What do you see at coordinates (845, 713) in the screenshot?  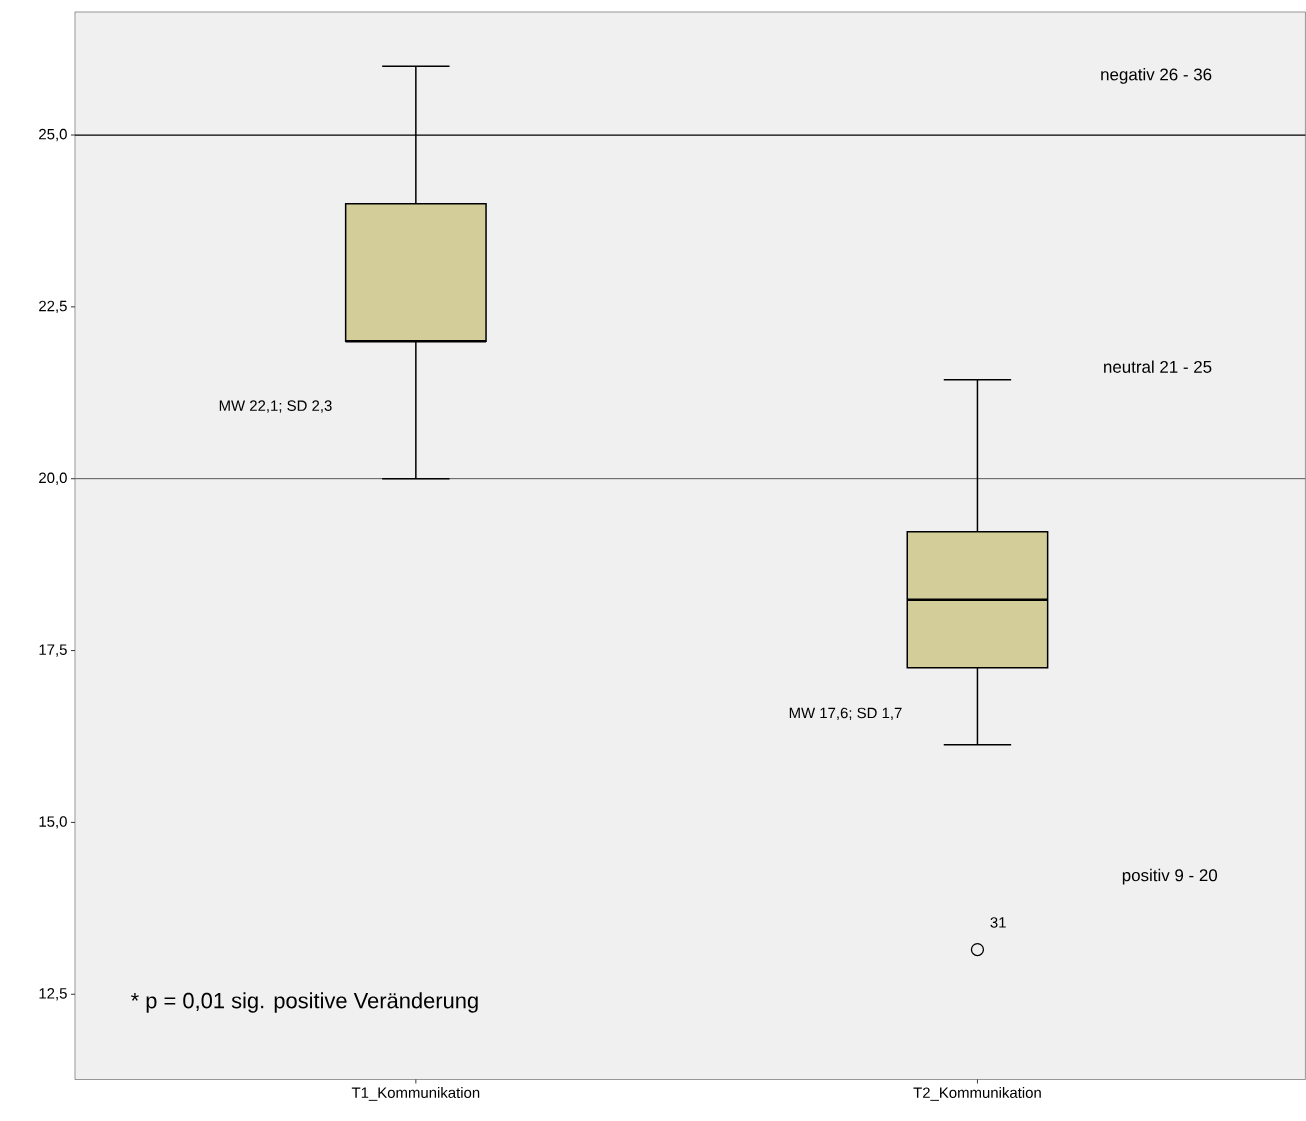 I see `annotation: MW 17,6; SD 1,7` at bounding box center [845, 713].